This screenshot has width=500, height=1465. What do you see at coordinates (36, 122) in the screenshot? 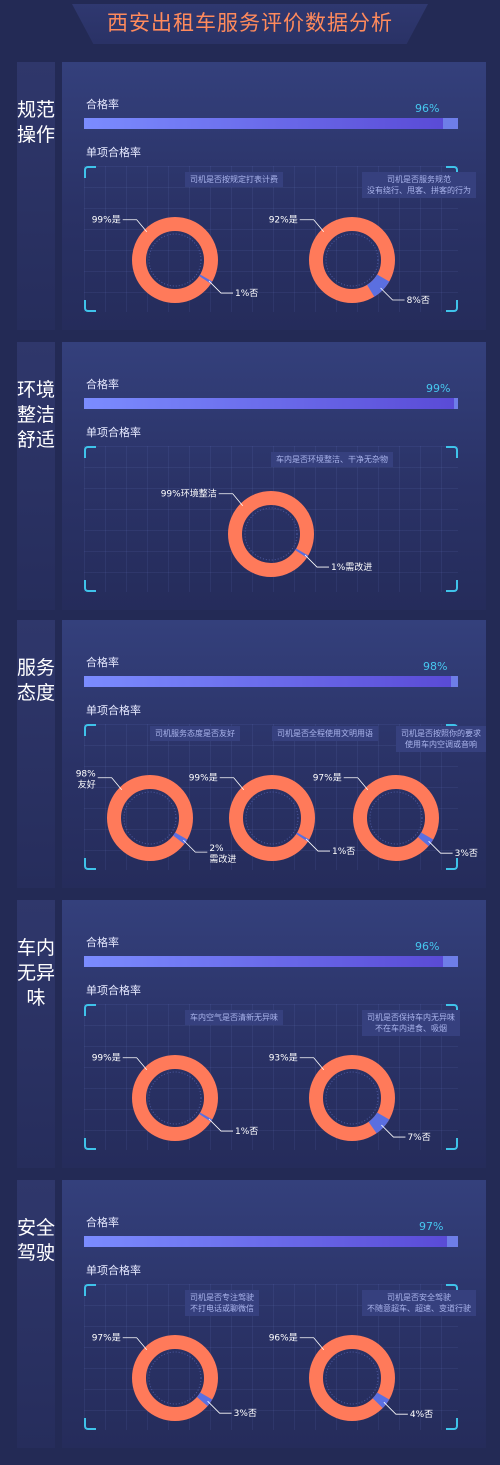
I see `category-label: 规范操作` at bounding box center [36, 122].